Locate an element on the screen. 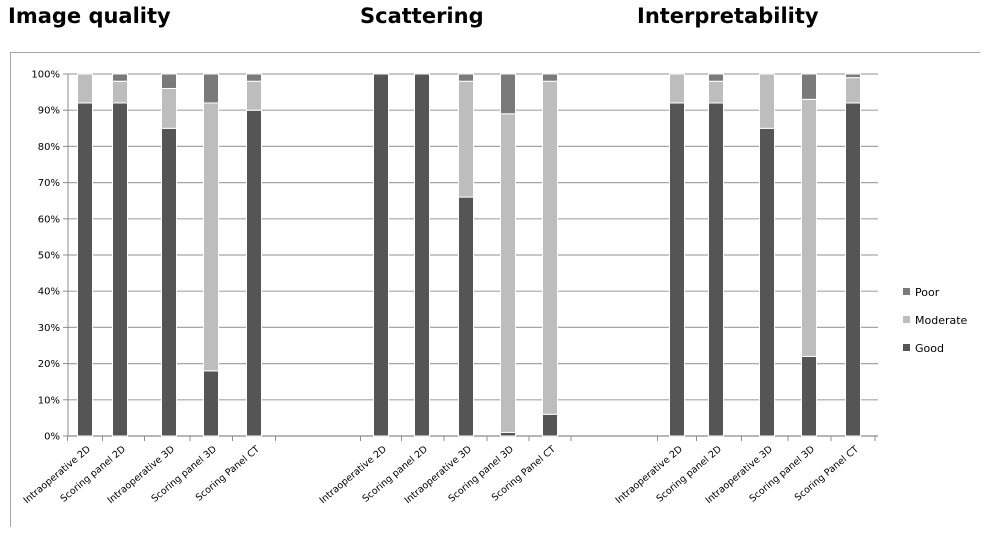  legend-swatch-poor is located at coordinates (906, 291).